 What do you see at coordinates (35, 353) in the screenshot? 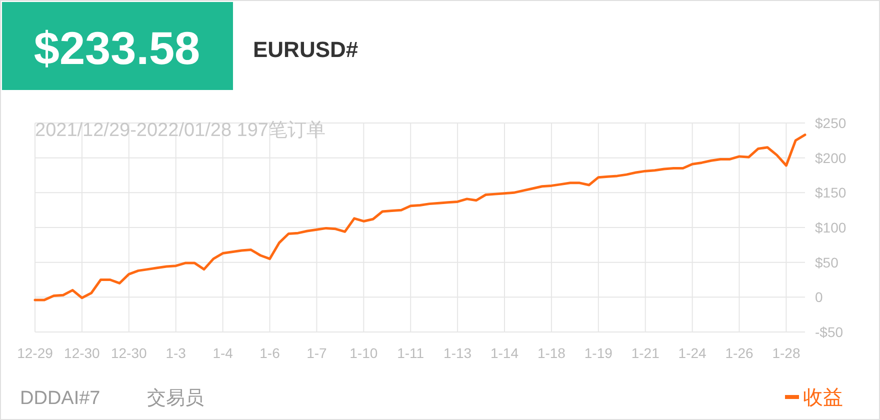
I see `x-tick-label: 12-29` at bounding box center [35, 353].